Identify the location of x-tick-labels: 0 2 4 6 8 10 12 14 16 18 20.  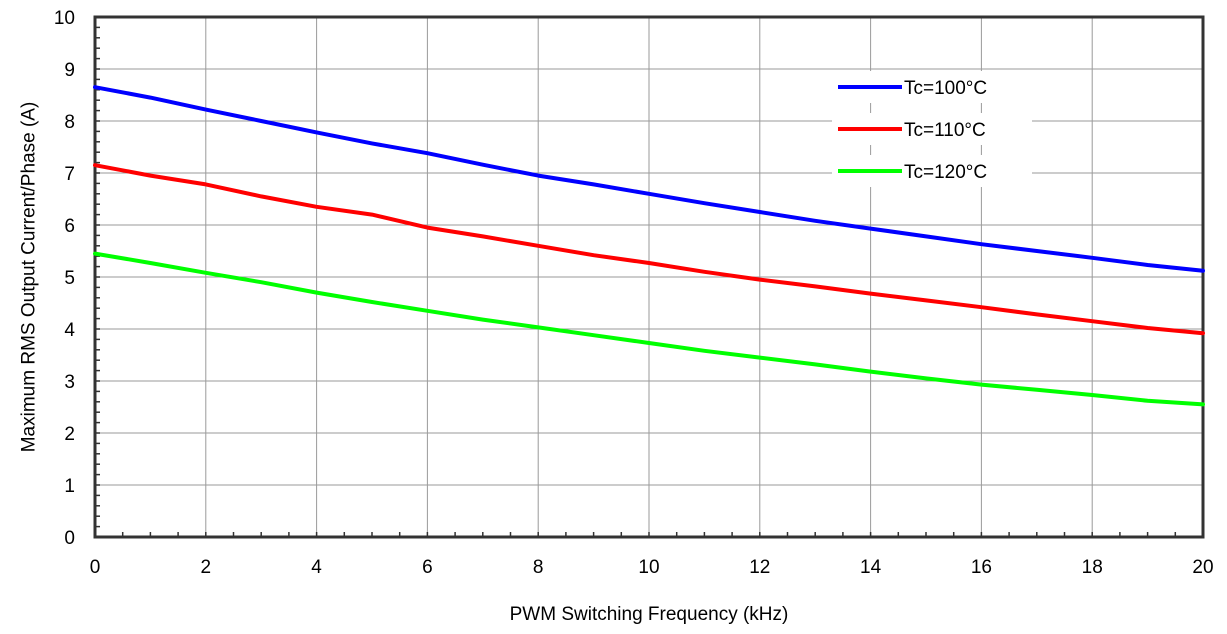
(652, 567).